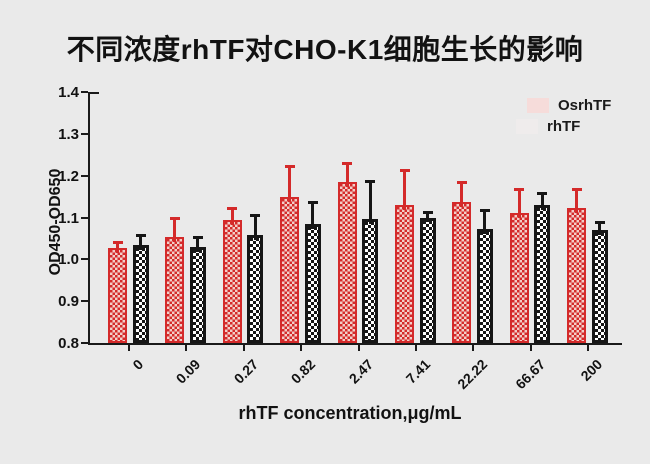  Describe the element at coordinates (68, 218) in the screenshot. I see `y-tick-label: 1.1` at that location.